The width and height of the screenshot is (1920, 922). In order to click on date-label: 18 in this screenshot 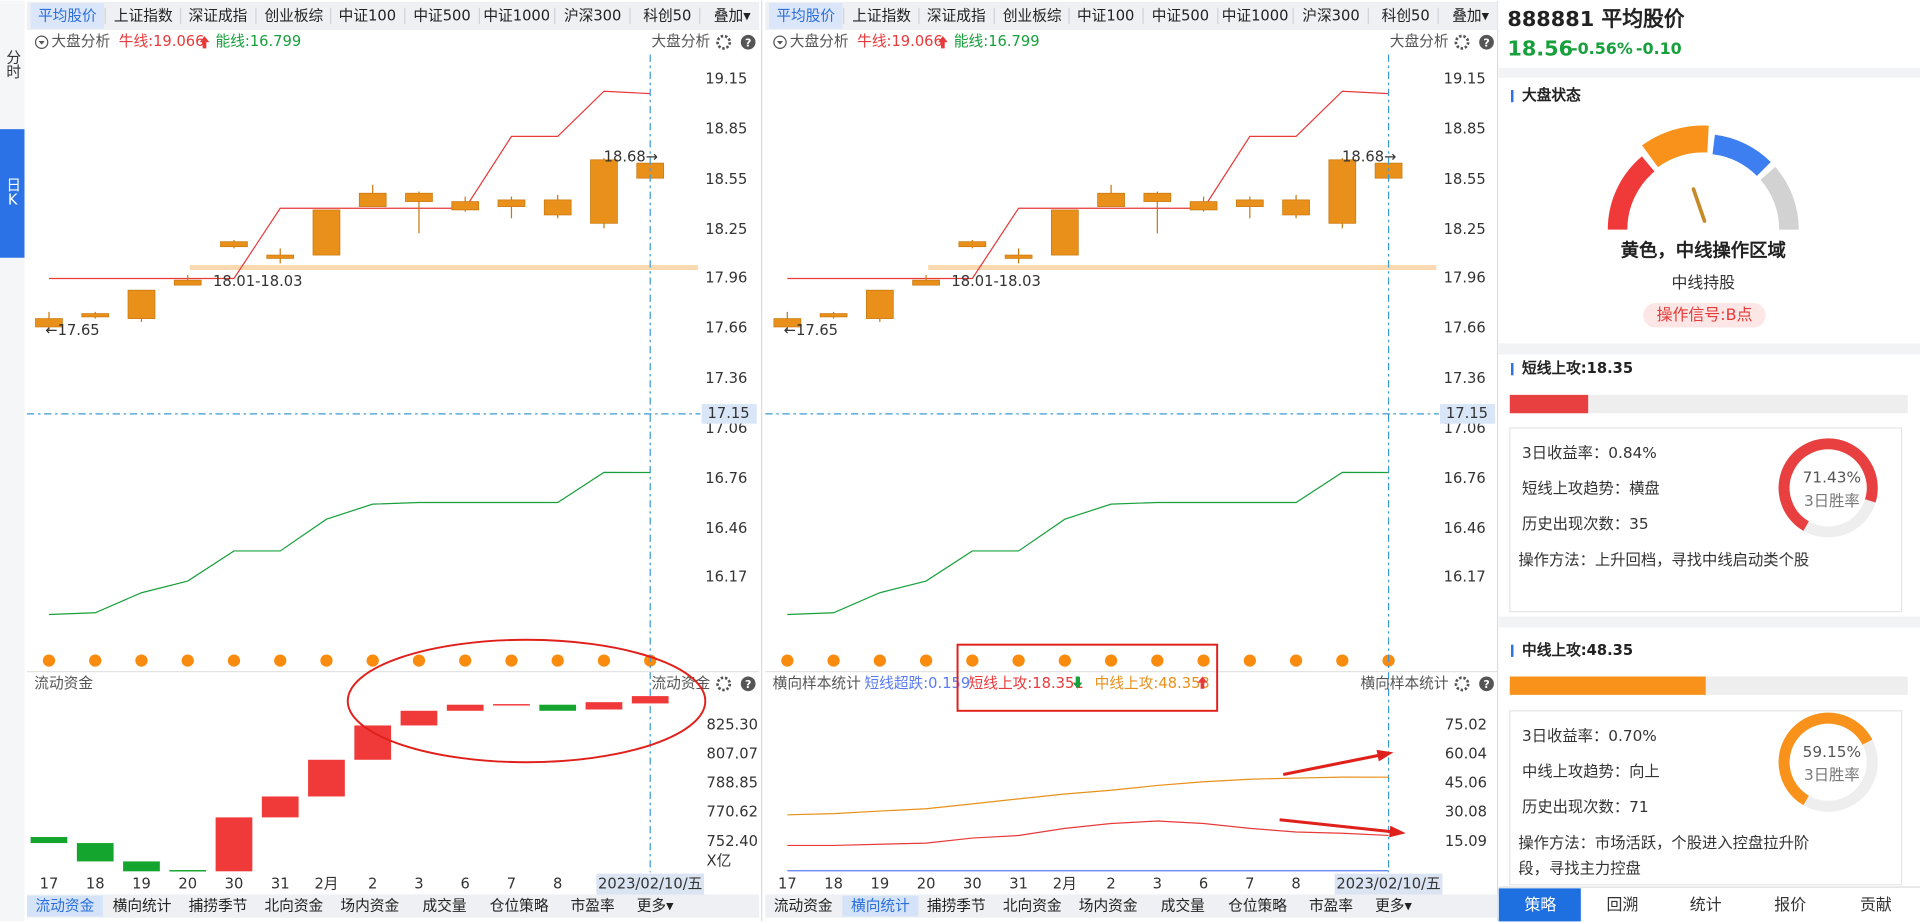, I will do `click(833, 884)`.